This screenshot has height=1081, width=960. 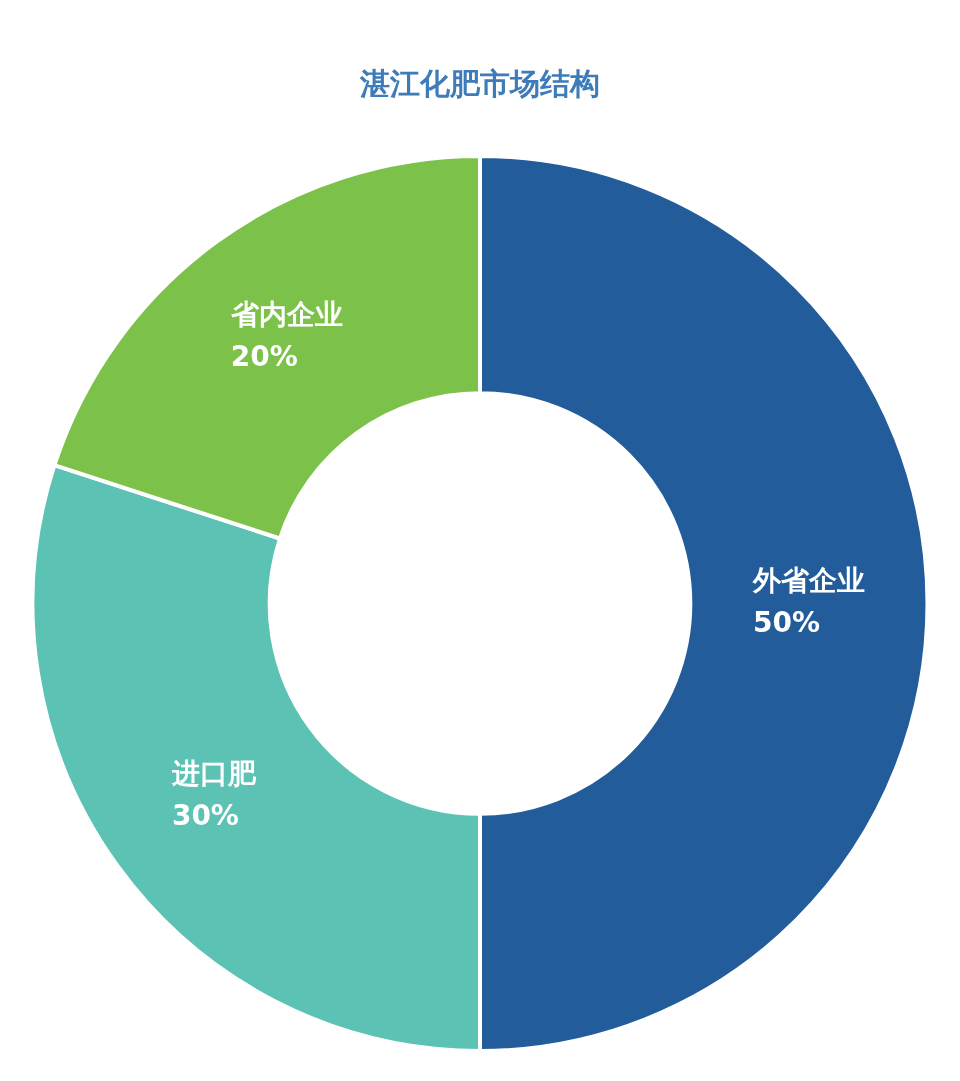 I want to click on slice-label: 进口肥, so click(x=213, y=774).